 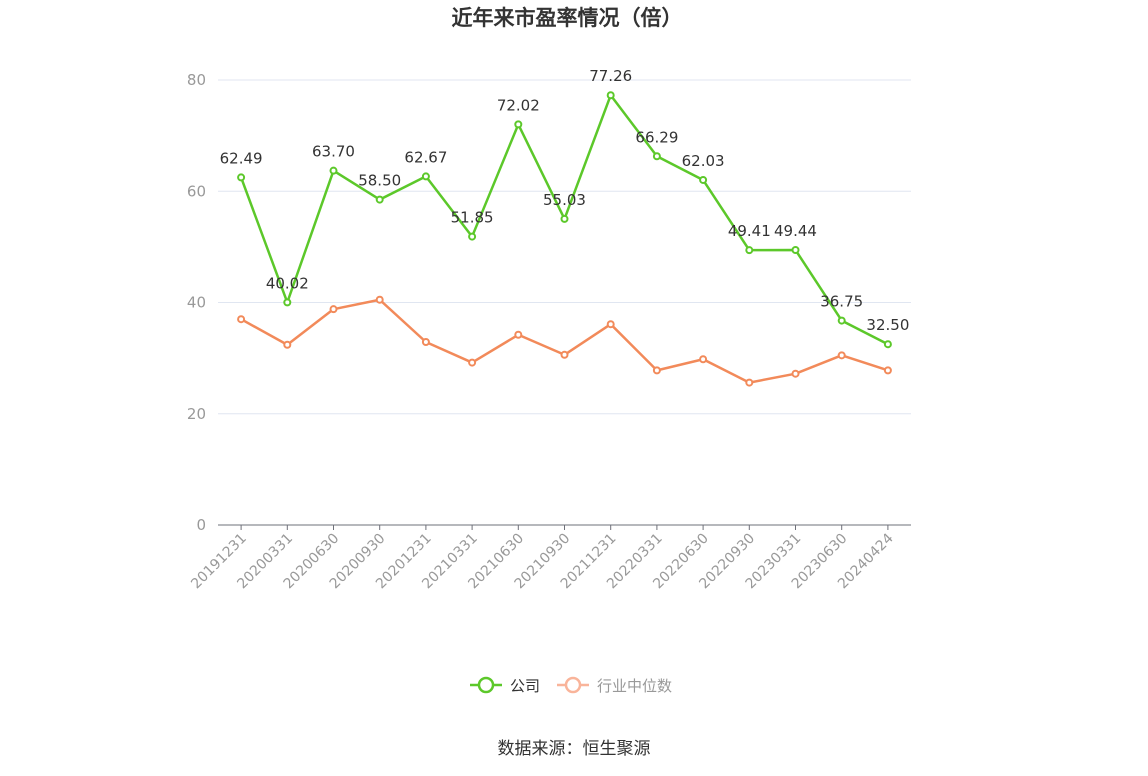 I want to click on data-label: 32.50, so click(x=887, y=325).